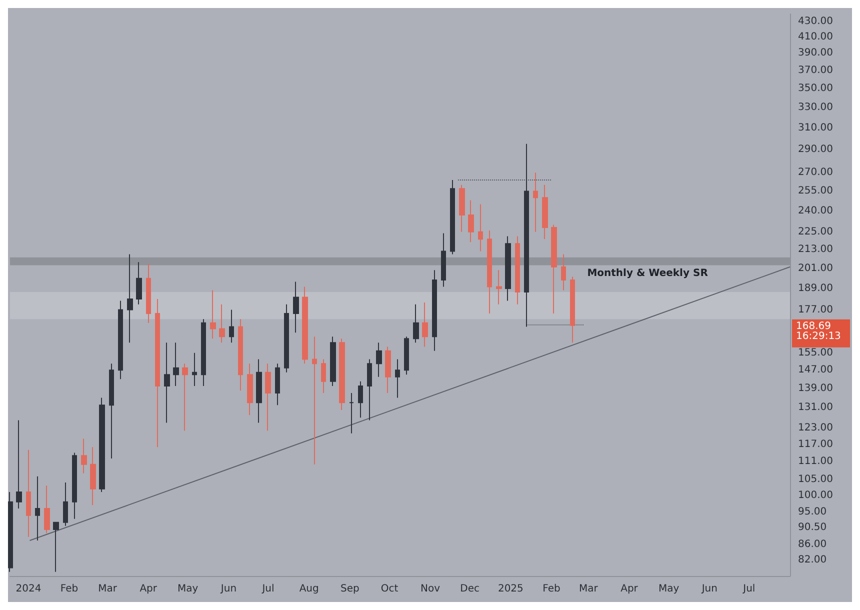 This screenshot has height=610, width=860. Describe the element at coordinates (815, 21) in the screenshot. I see `y-tick-label: 430.00` at that location.